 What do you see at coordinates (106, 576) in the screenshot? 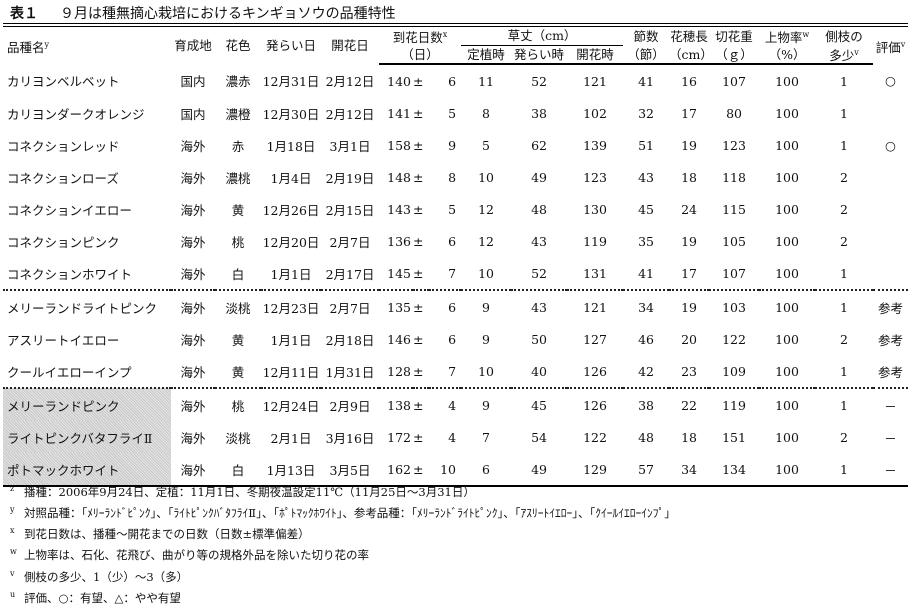
I see `footnote-text: 側枝の多少、1（少）～3（多）` at bounding box center [106, 576].